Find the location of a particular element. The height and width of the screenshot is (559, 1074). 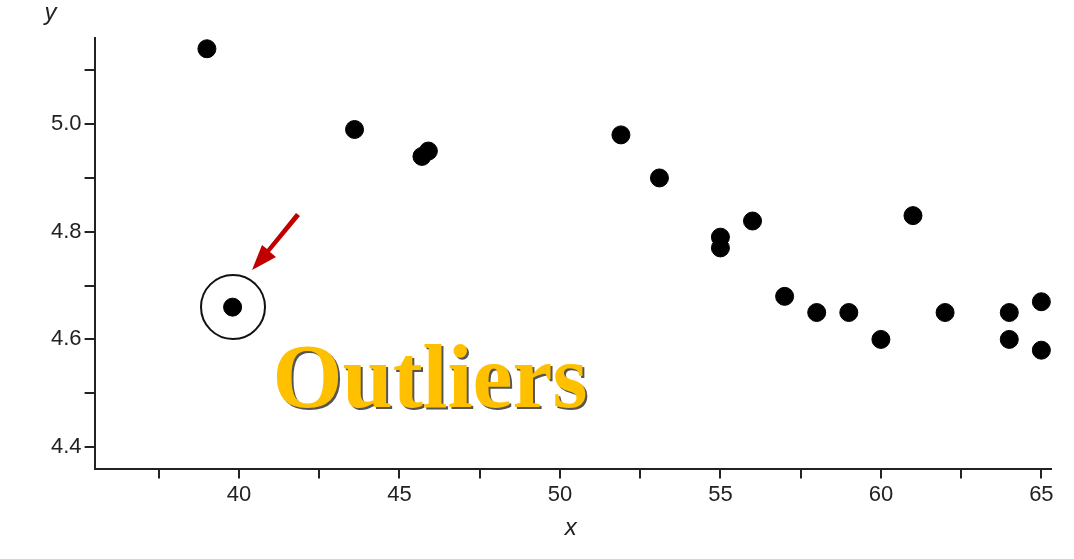

y-tick-label: 5.0 is located at coordinates (66, 123).